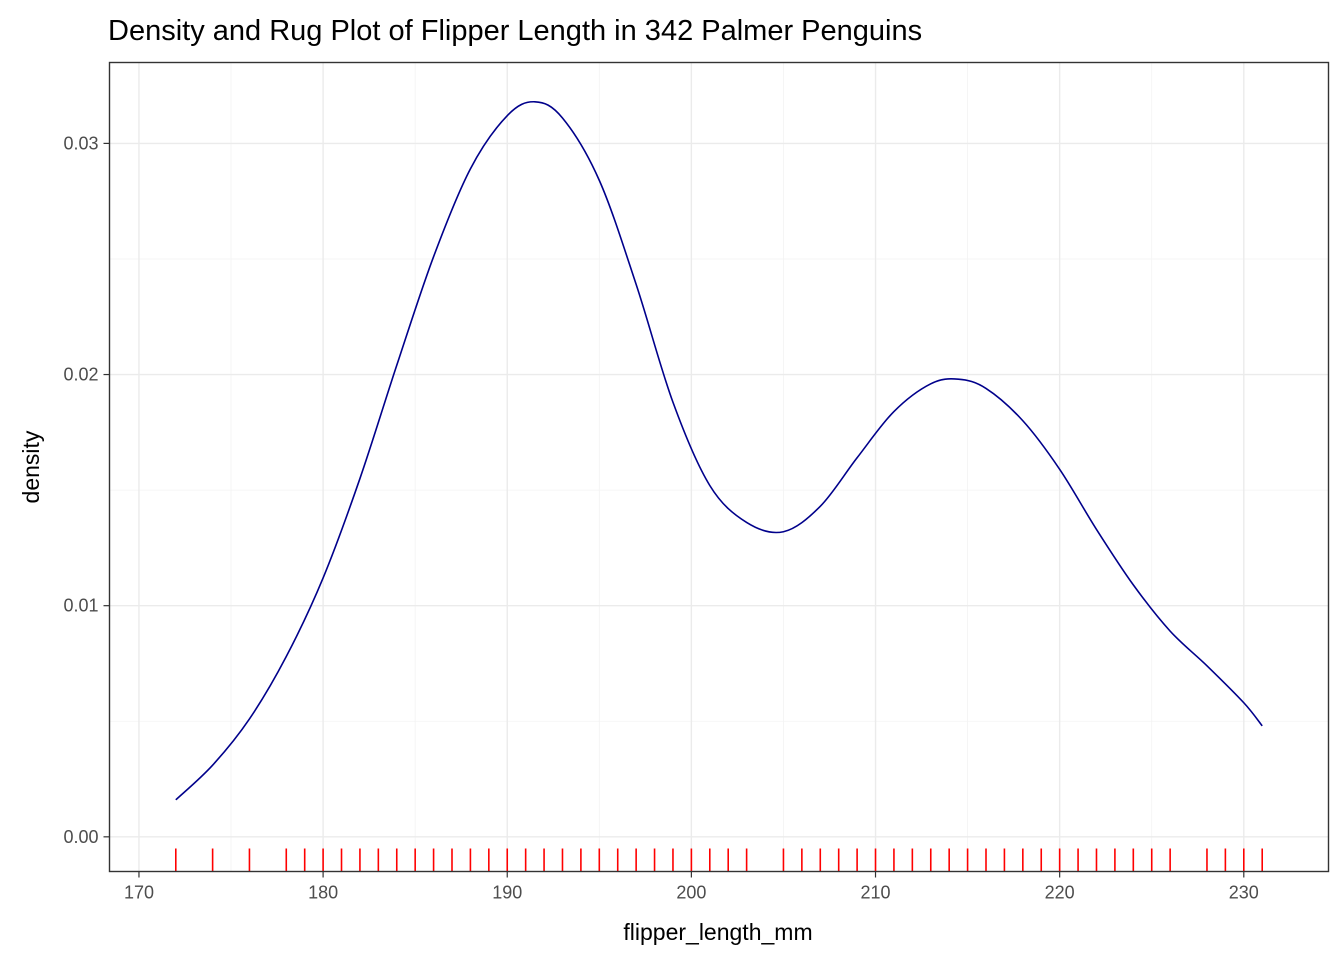 This screenshot has height=960, width=1344. What do you see at coordinates (507, 893) in the screenshot?
I see `x-tick-label: 190` at bounding box center [507, 893].